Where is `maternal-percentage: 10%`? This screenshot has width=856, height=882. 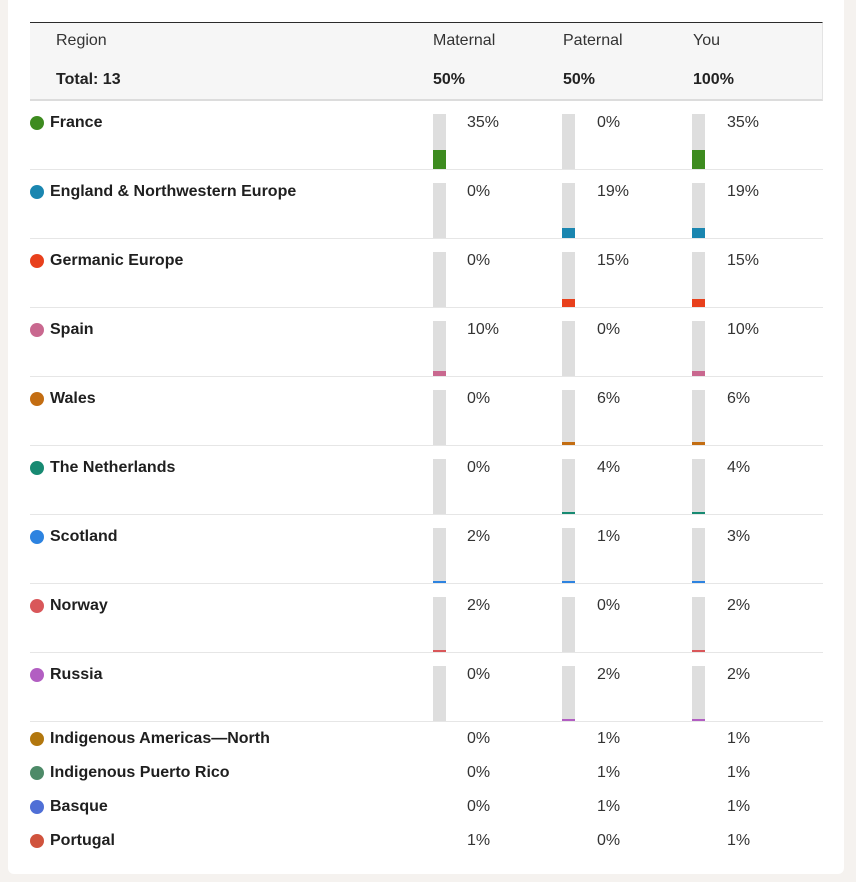
maternal-percentage: 10% is located at coordinates (483, 329).